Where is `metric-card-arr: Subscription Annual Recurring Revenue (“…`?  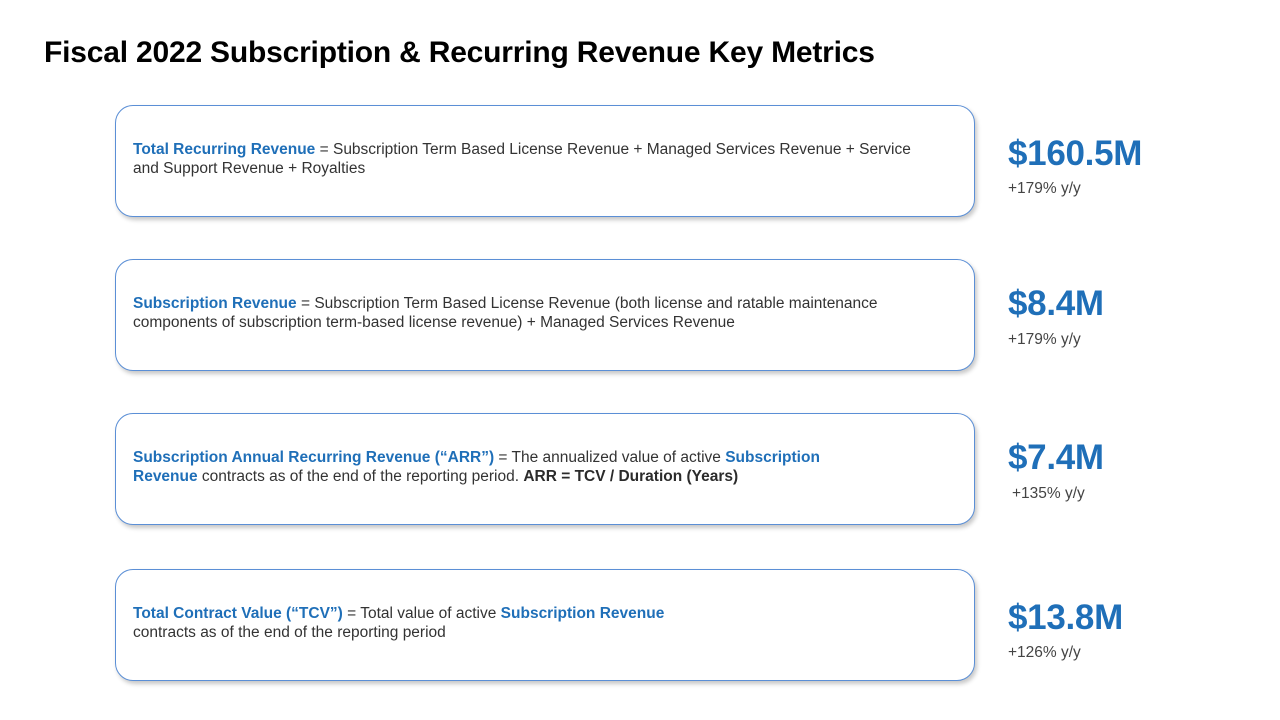 metric-card-arr: Subscription Annual Recurring Revenue (“… is located at coordinates (545, 469).